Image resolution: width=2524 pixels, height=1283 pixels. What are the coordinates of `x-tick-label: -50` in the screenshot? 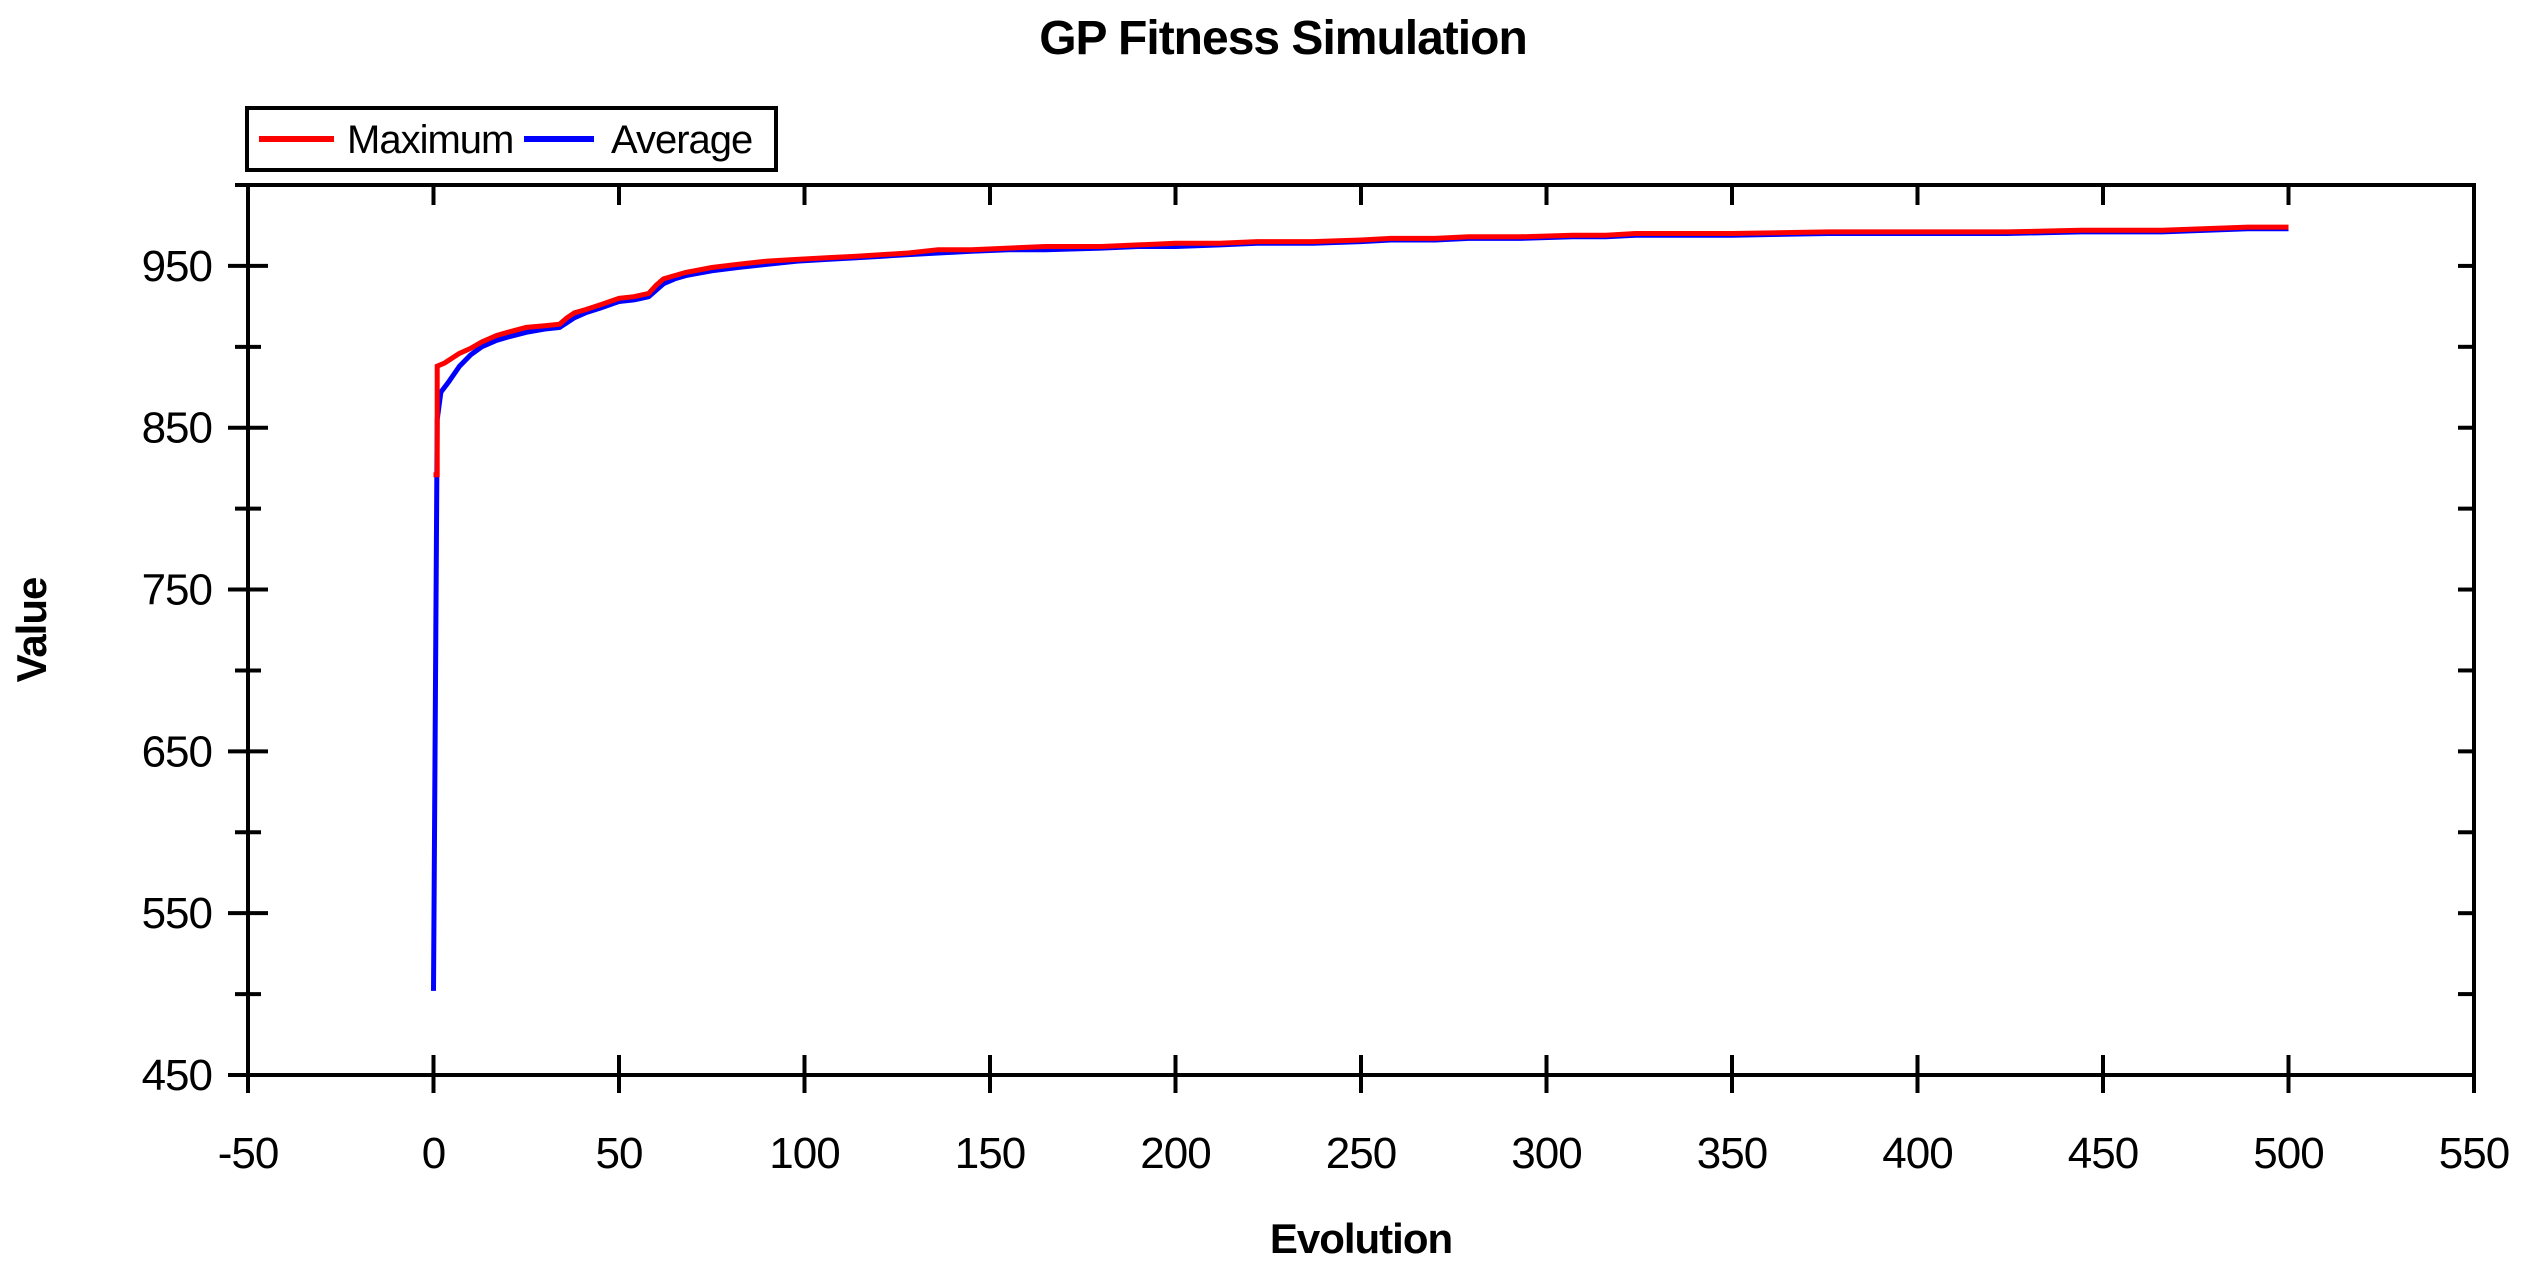 It's located at (248, 1153).